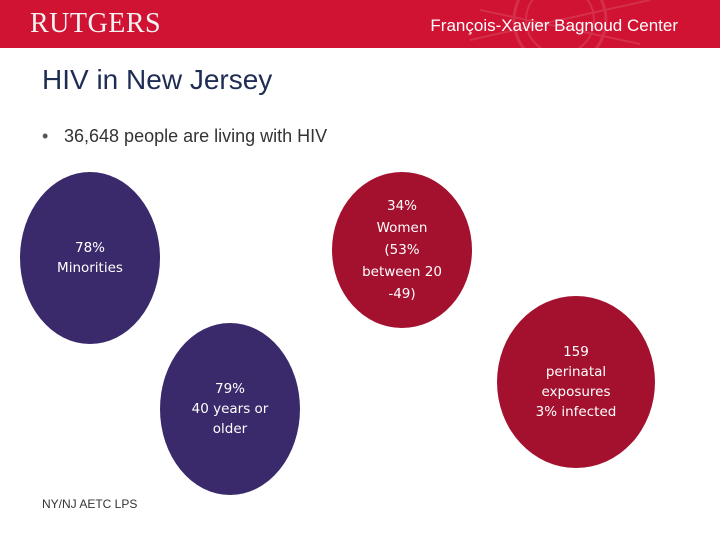 Image resolution: width=720 pixels, height=540 pixels. I want to click on circle-minorities: 78% Minorities, so click(90, 258).